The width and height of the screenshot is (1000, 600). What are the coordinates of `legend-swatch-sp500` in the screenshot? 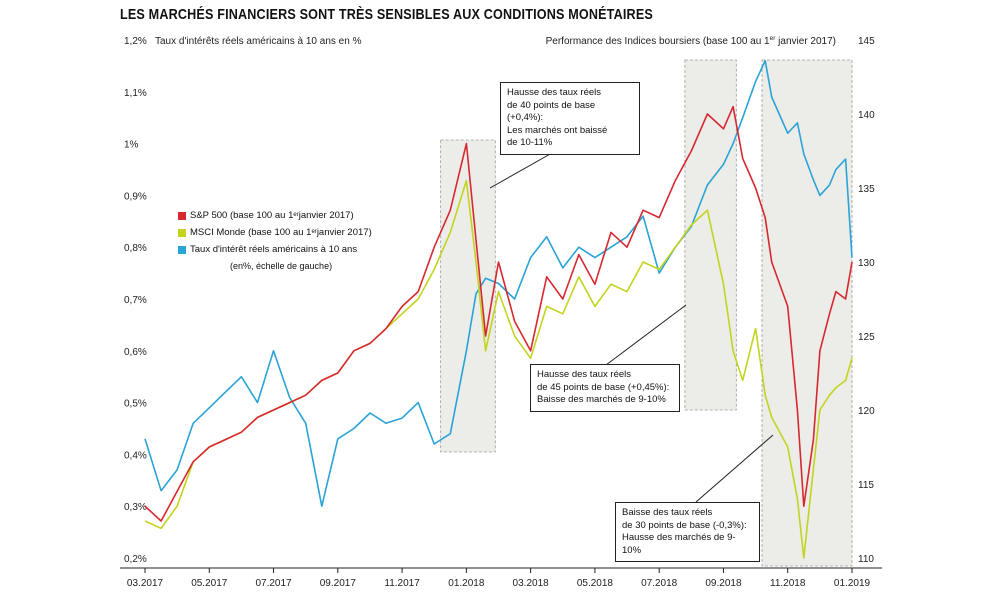 It's located at (182, 215).